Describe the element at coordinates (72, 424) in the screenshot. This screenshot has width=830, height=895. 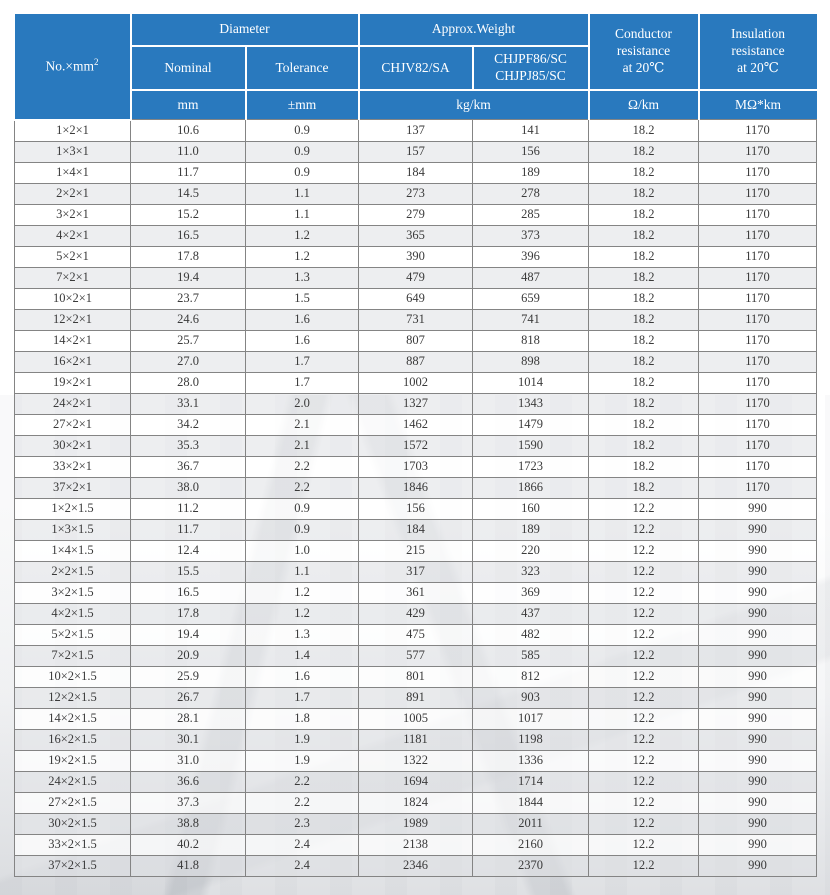
I see `cell-spec: 27×2×1` at that location.